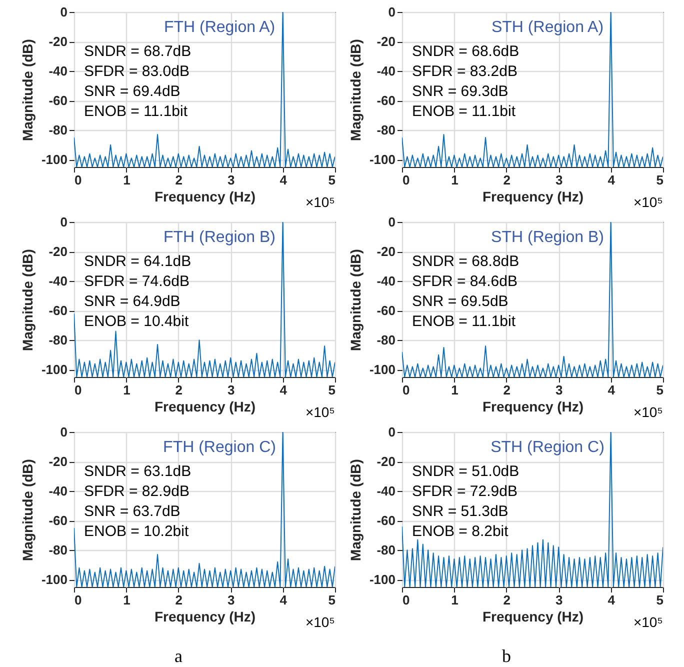 This screenshot has height=667, width=684. I want to click on annotation: SNR = 64.9dB, so click(132, 301).